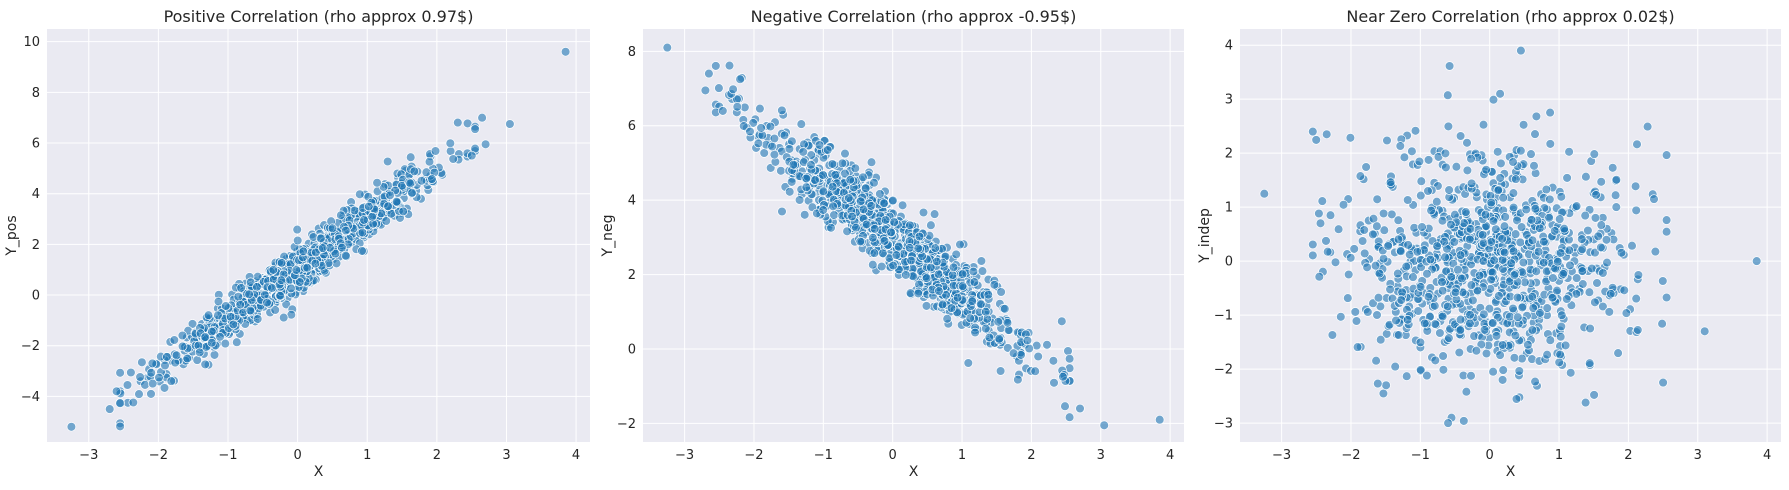  Describe the element at coordinates (36, 194) in the screenshot. I see `y-tick-label: 4` at that location.